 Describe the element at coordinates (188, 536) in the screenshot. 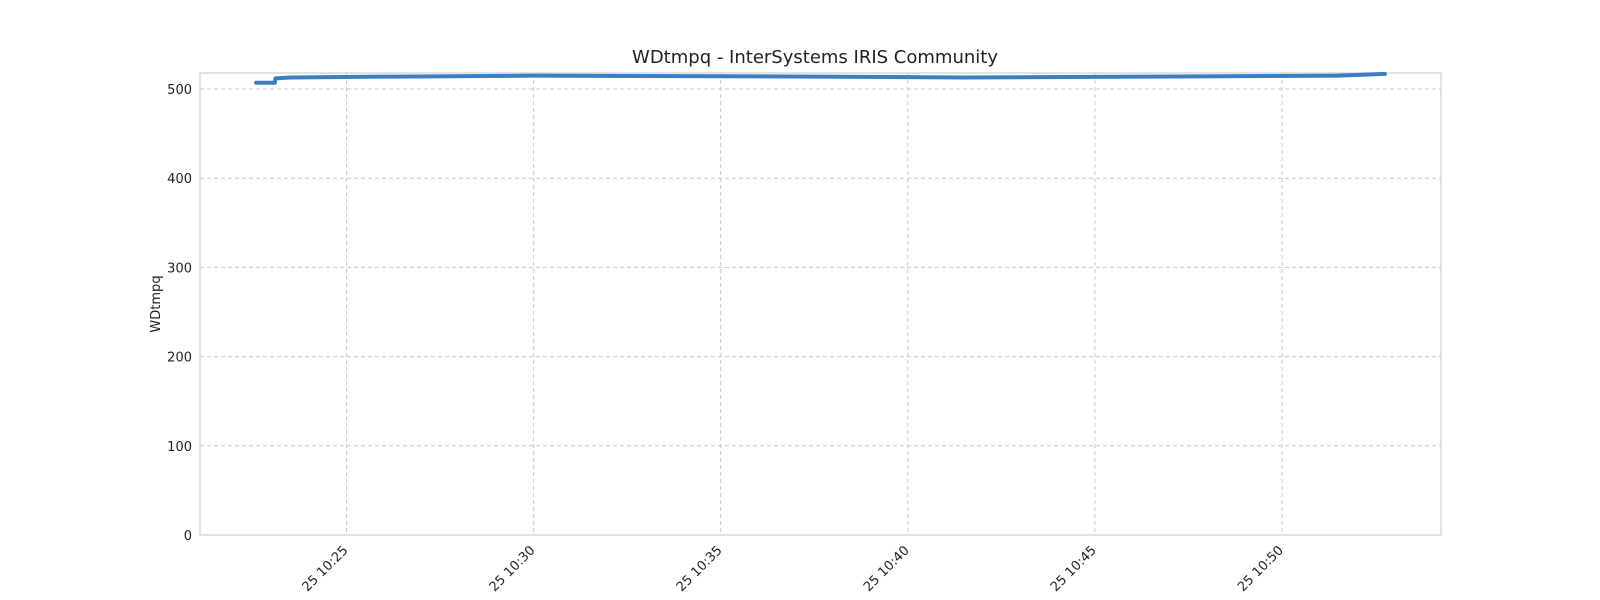

I see `y-tick-label: 0` at that location.